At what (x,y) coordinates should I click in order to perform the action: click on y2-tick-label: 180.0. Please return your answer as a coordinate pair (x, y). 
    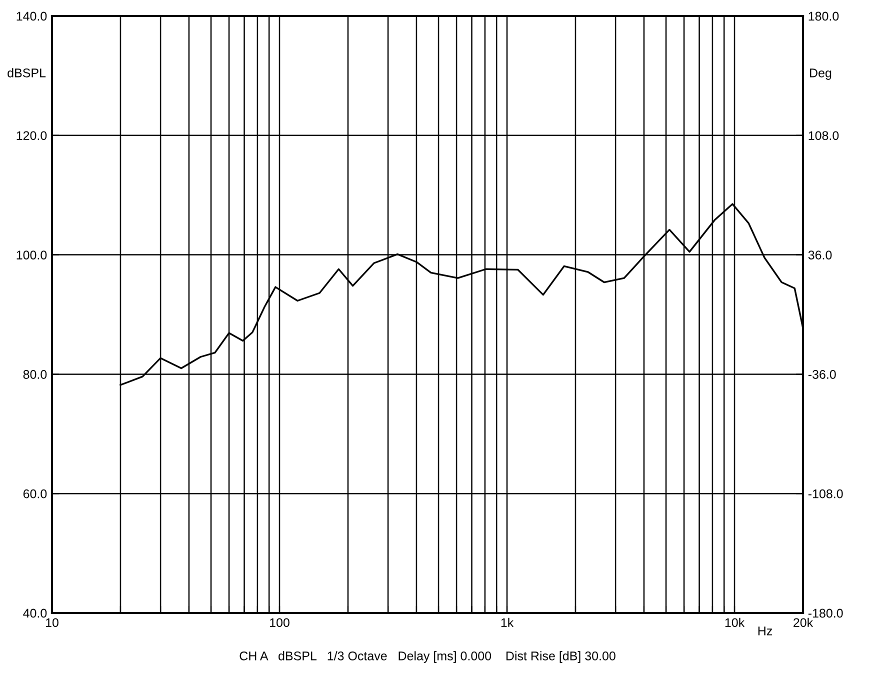
    Looking at the image, I should click on (823, 16).